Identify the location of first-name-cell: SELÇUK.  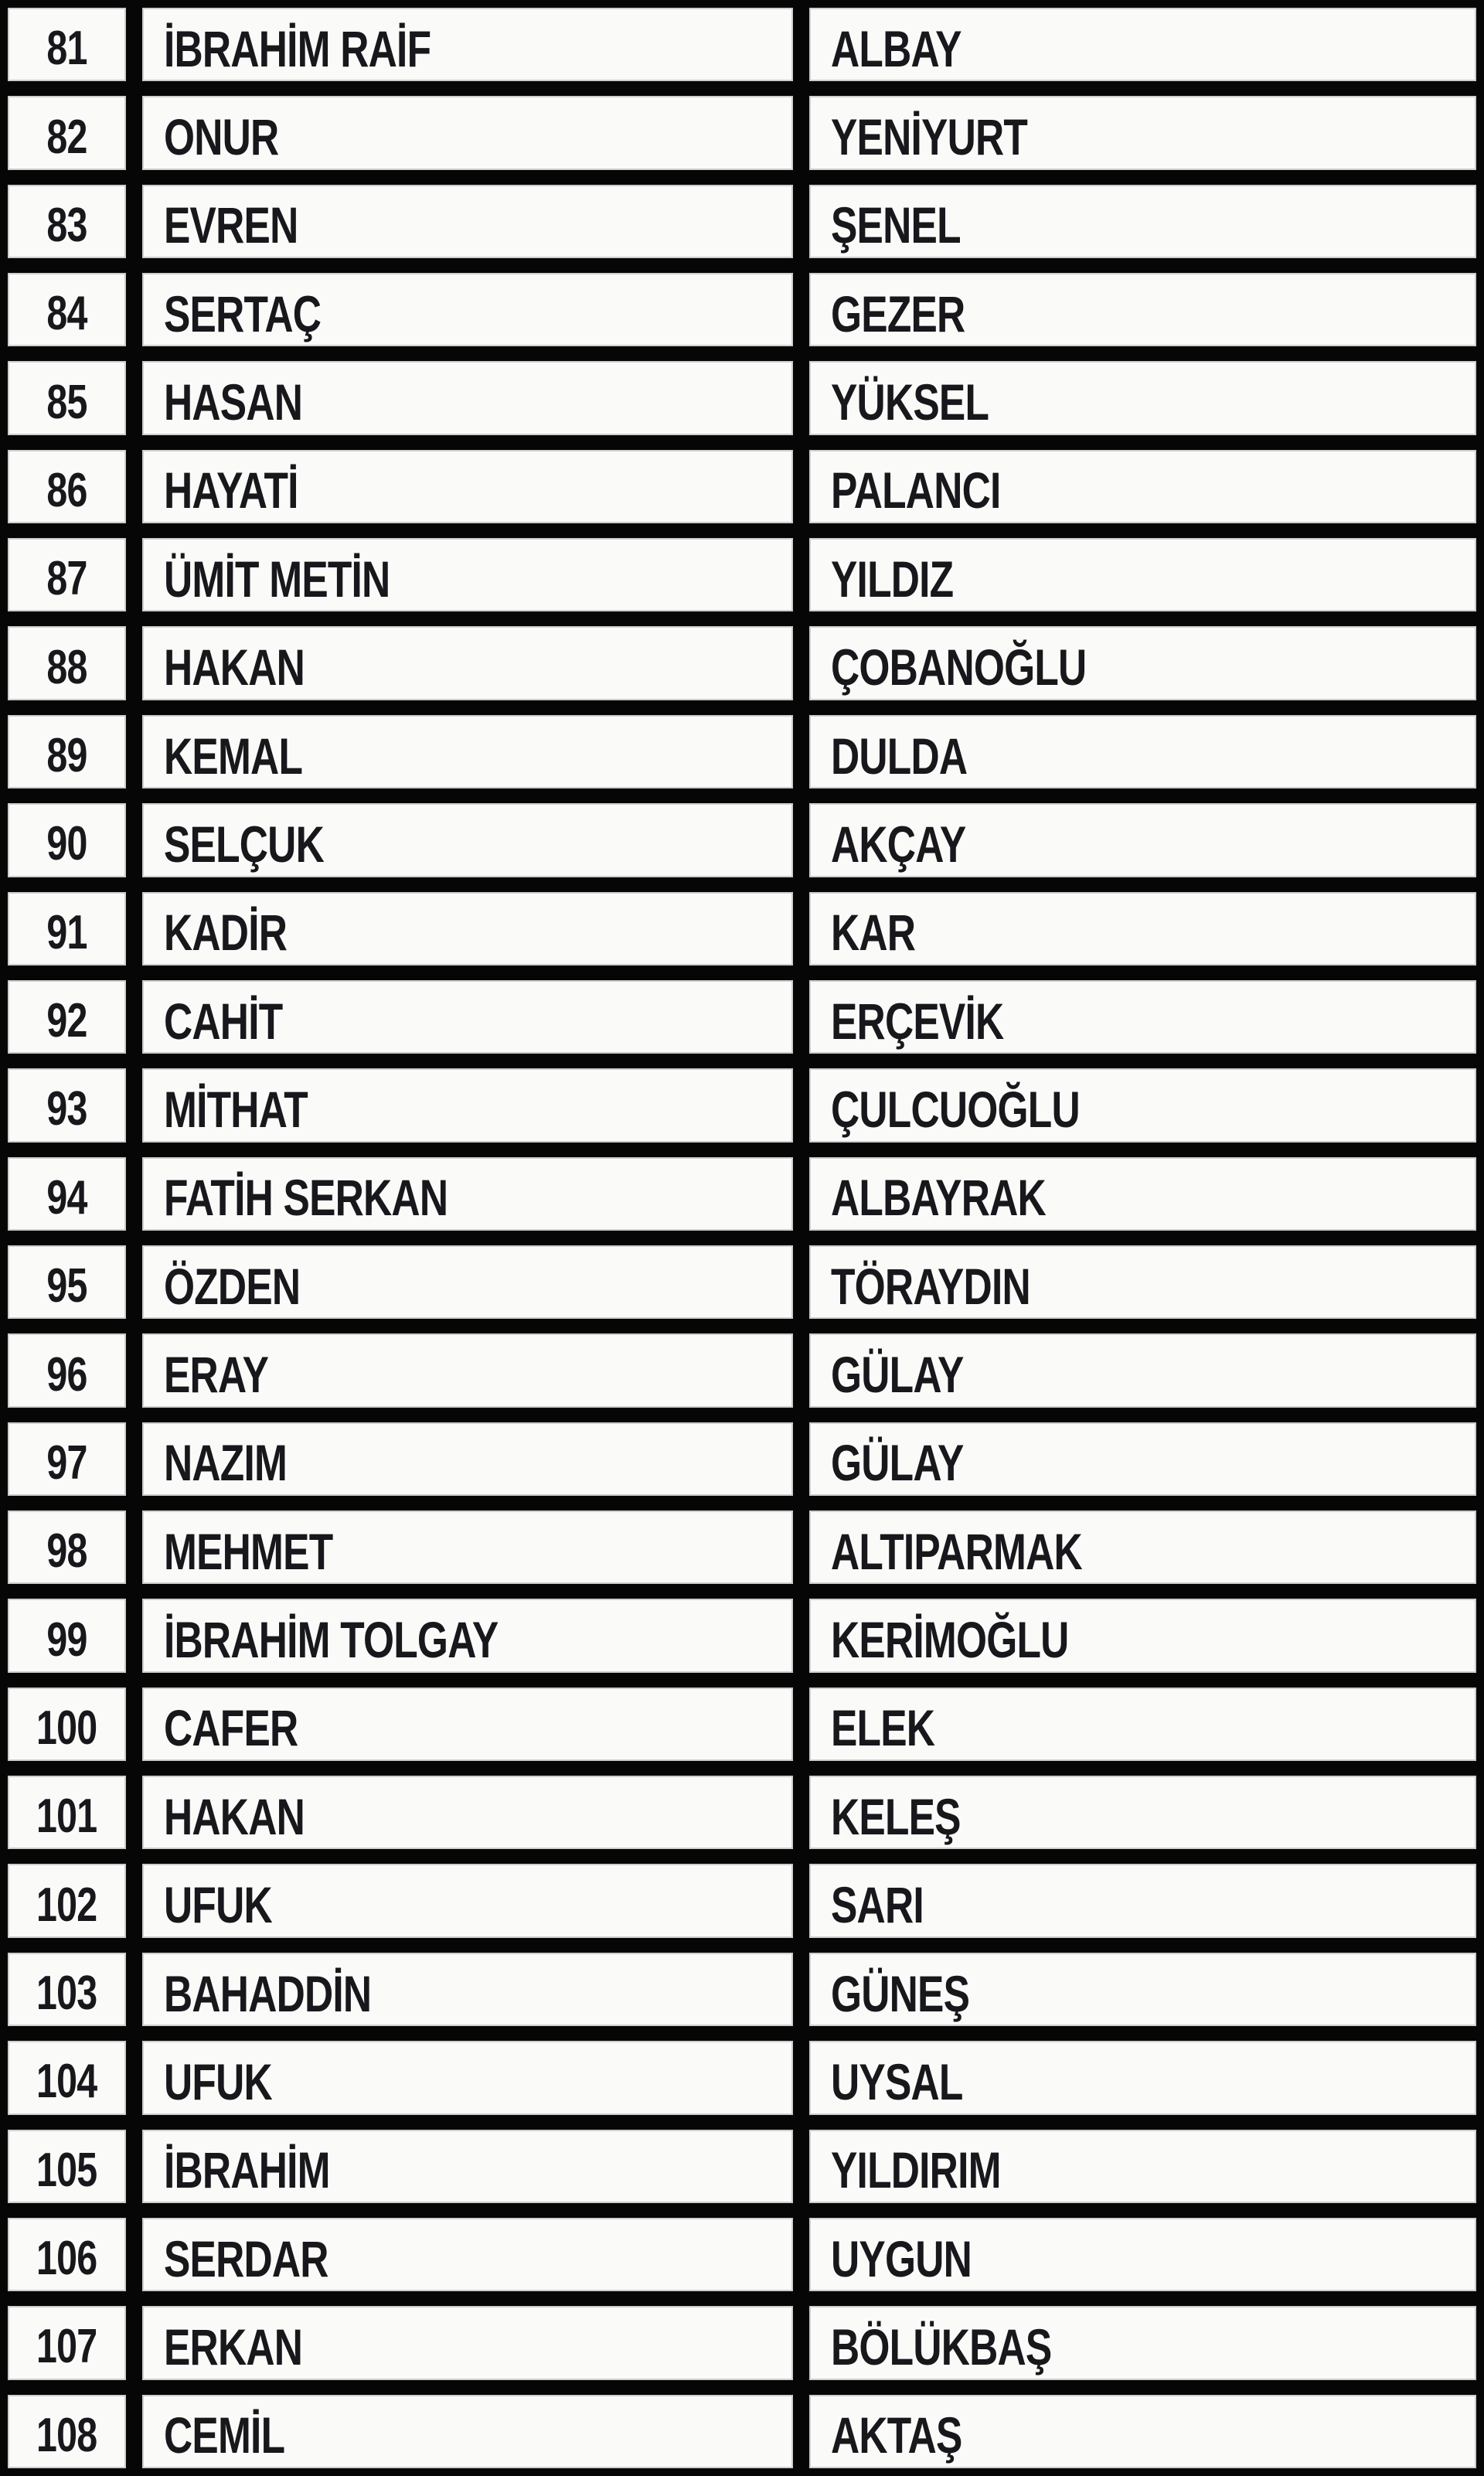
(467, 840).